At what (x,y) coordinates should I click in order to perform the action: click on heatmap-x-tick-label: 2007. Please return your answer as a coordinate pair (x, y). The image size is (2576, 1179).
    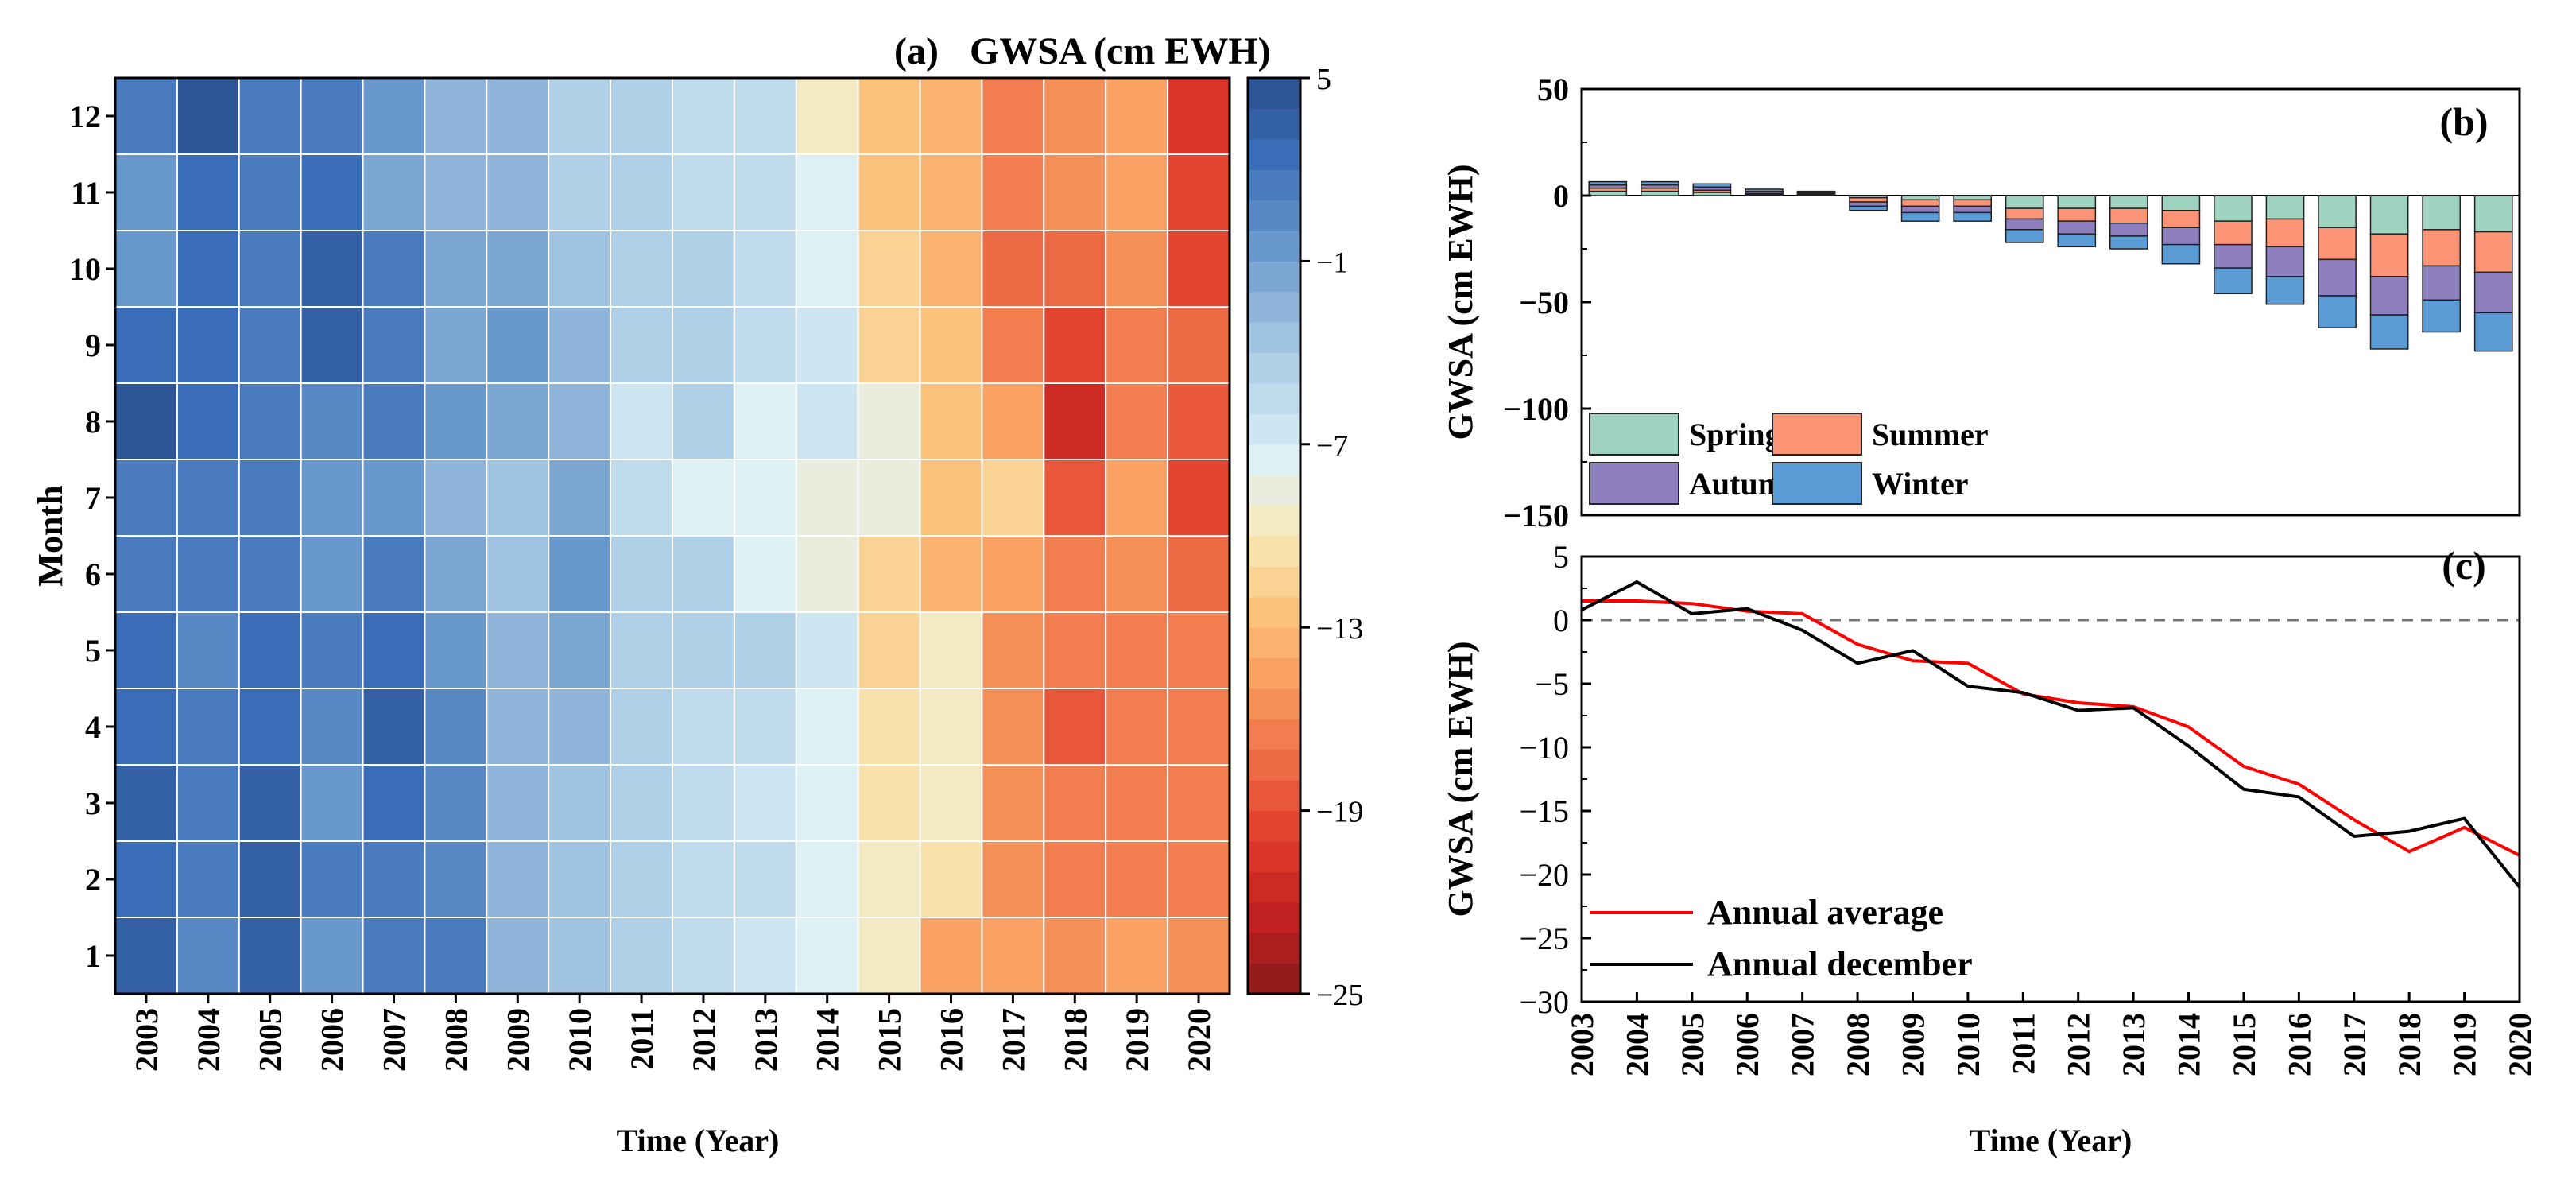
    Looking at the image, I should click on (395, 1040).